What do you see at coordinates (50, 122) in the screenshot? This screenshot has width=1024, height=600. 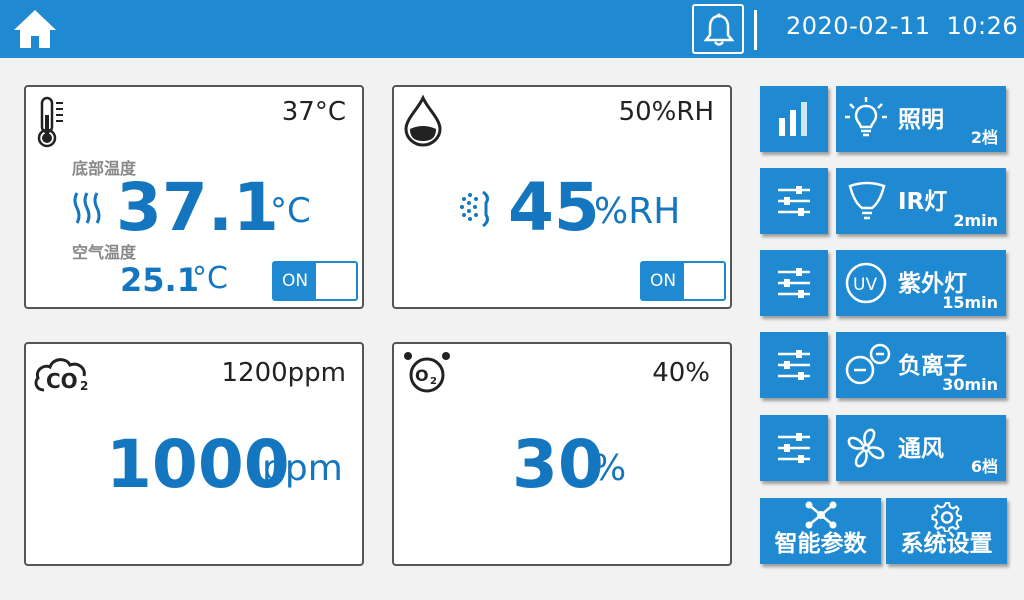 I see `thermometer-icon` at bounding box center [50, 122].